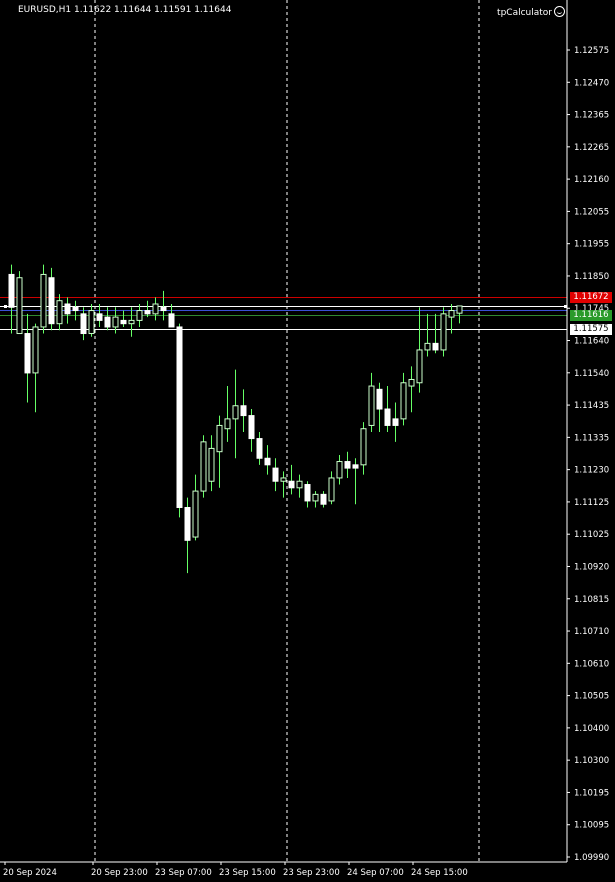 This screenshot has height=882, width=615. What do you see at coordinates (565, 306) in the screenshot?
I see `line-handle-right` at bounding box center [565, 306].